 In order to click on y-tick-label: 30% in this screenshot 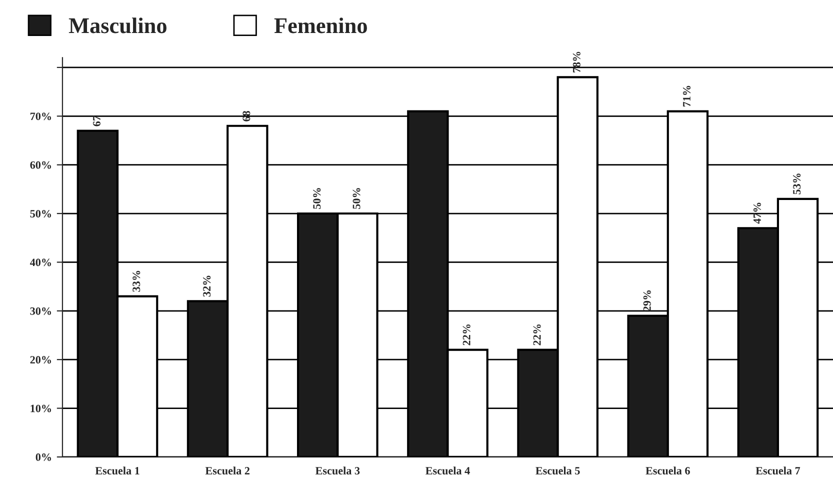, I will do `click(41, 311)`.